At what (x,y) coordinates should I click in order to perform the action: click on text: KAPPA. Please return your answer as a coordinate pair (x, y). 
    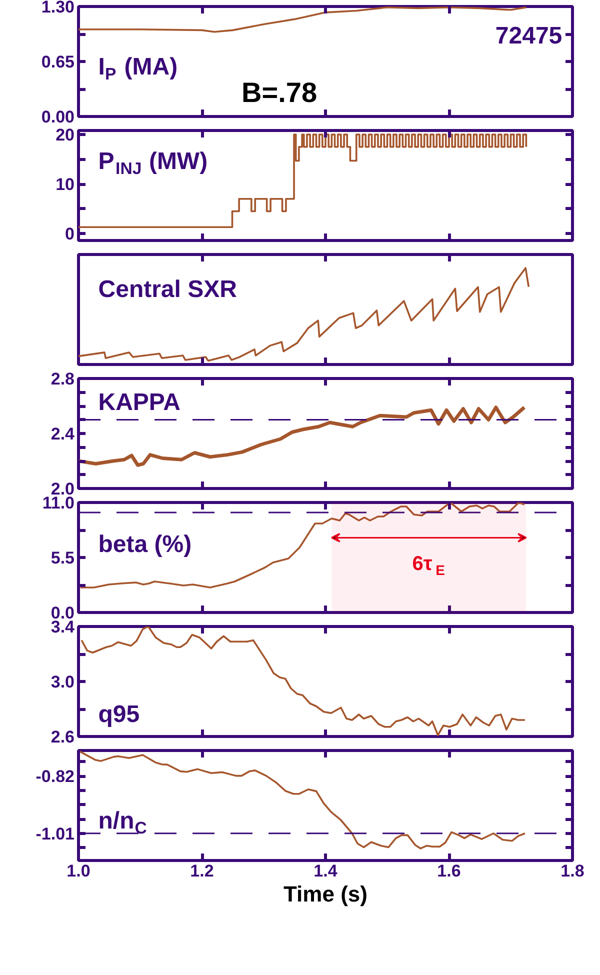
    Looking at the image, I should click on (139, 402).